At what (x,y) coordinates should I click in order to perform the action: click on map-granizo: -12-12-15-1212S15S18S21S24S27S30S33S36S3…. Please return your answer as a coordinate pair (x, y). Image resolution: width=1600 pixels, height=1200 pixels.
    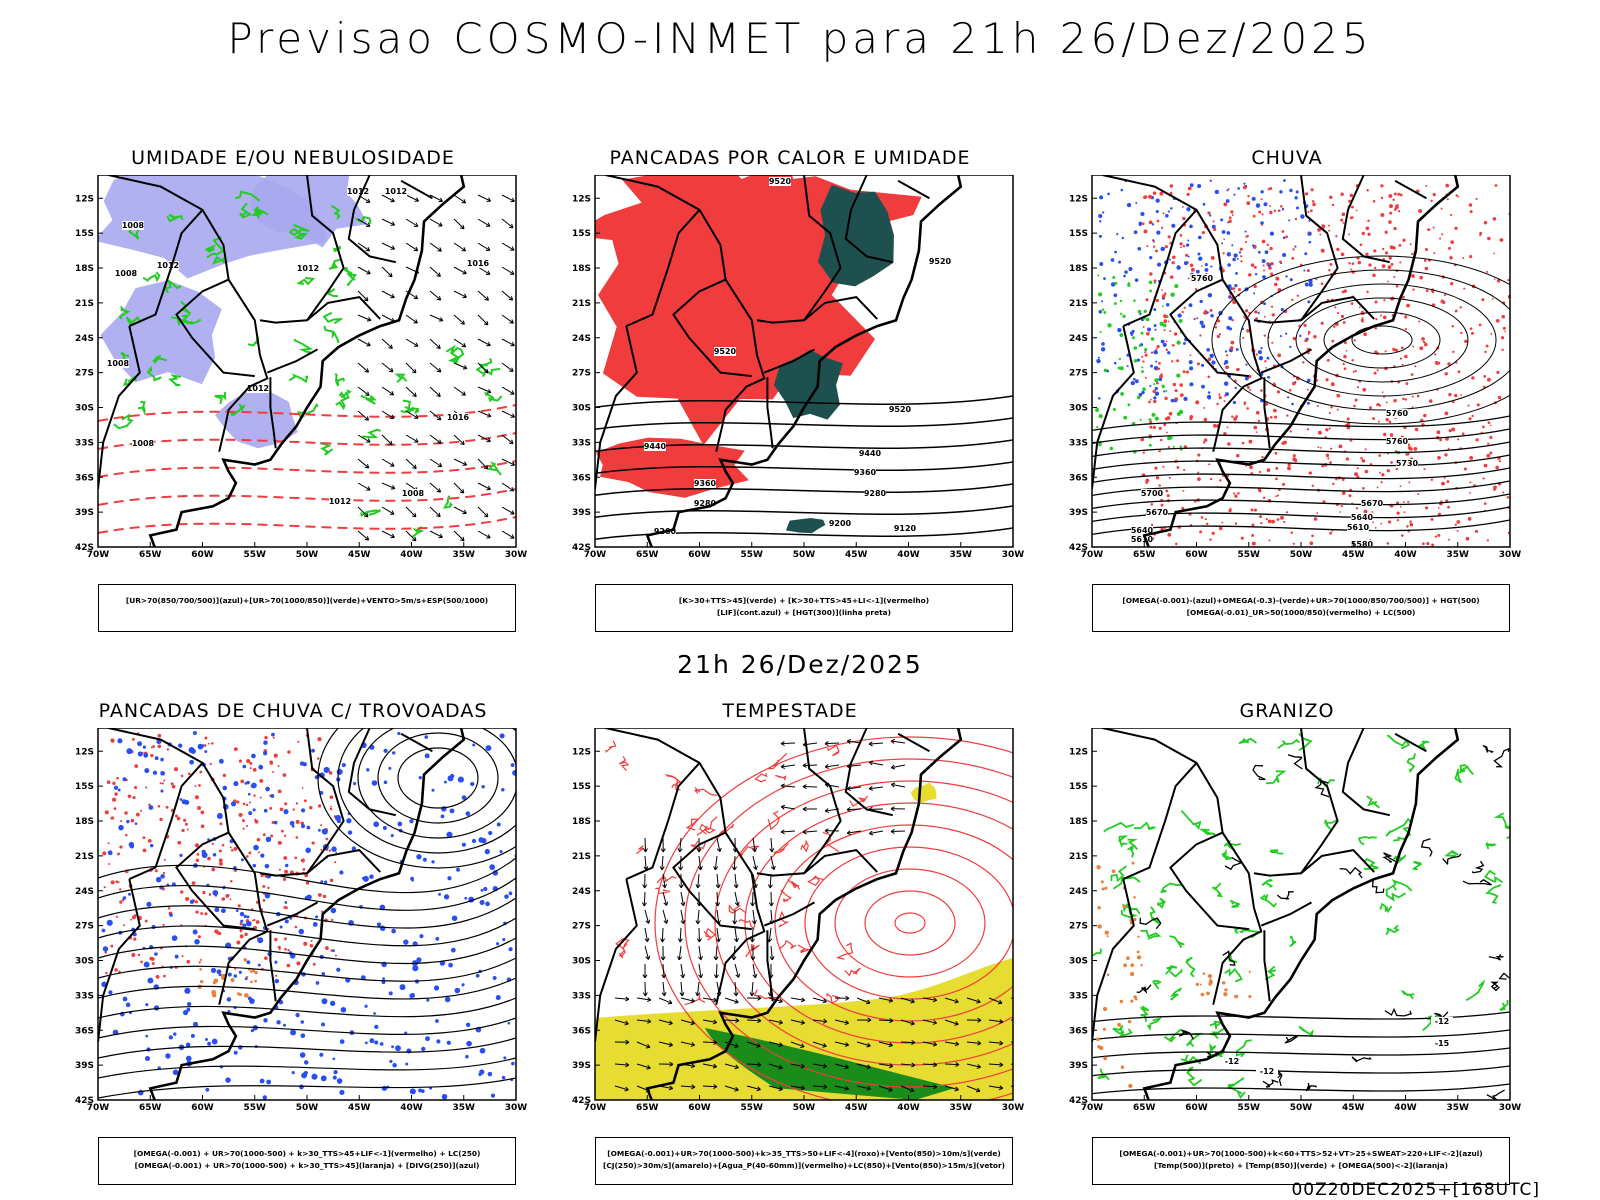
    Looking at the image, I should click on (1287, 928).